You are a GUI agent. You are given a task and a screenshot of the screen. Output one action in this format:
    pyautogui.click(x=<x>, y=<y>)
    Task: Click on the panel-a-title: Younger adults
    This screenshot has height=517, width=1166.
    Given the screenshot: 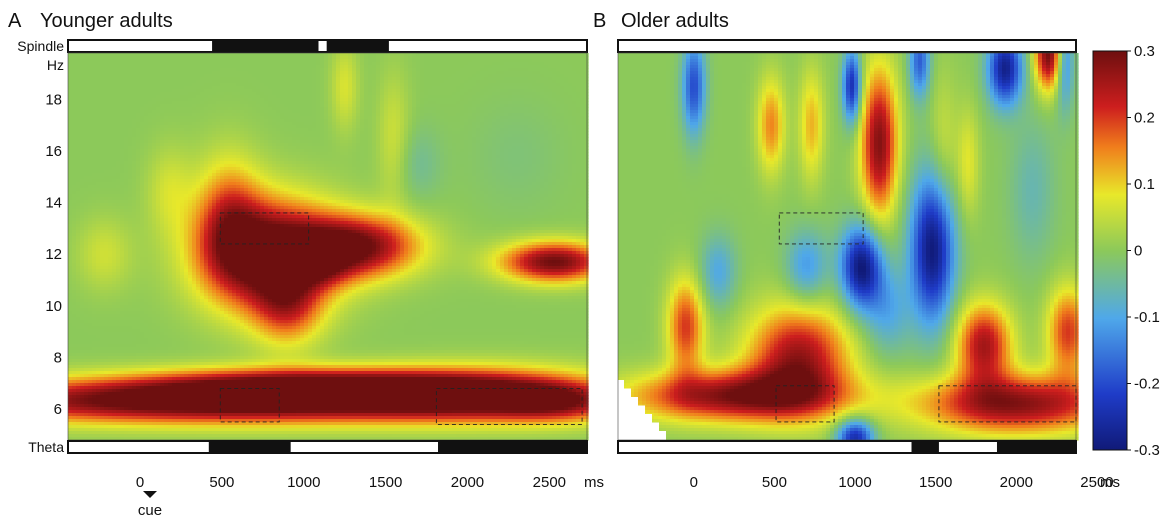 What is the action you would take?
    pyautogui.click(x=106, y=21)
    